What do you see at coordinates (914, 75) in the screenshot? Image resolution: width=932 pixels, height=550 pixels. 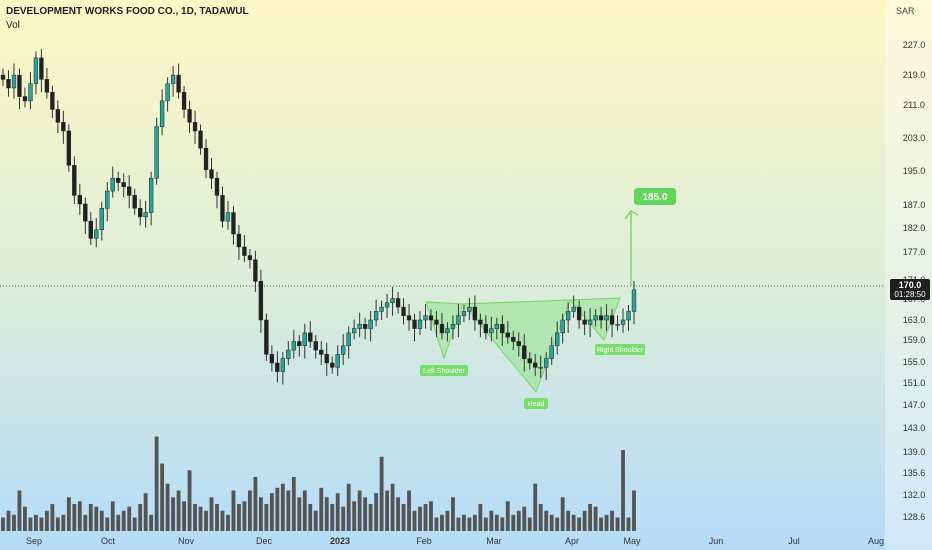 I see `price-tick-label: 219.0` at bounding box center [914, 75].